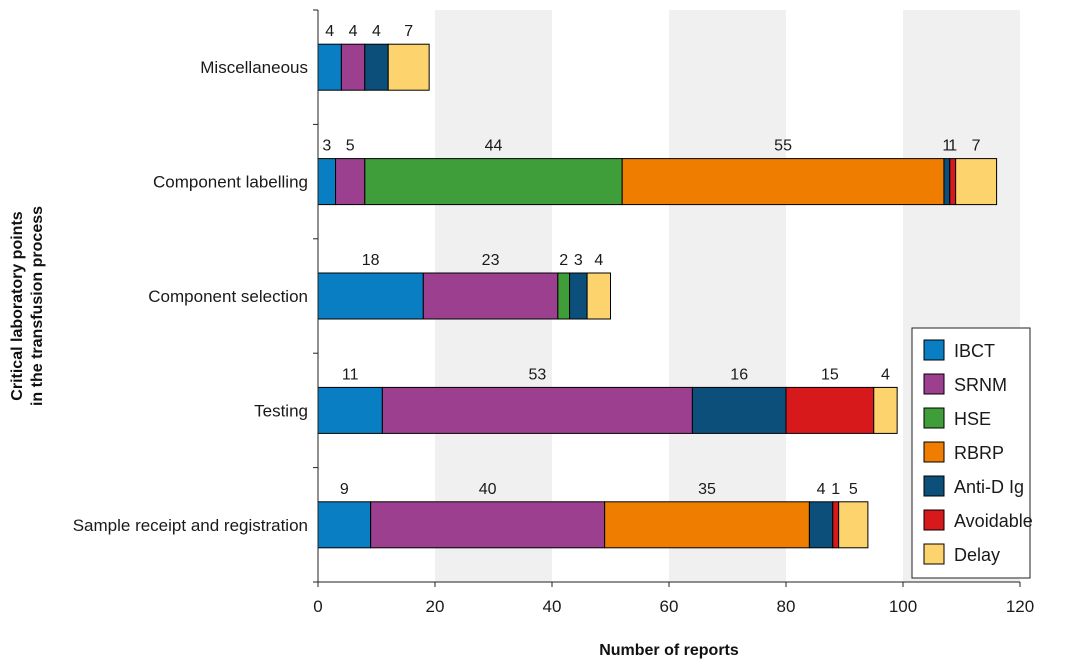 The image size is (1069, 664). What do you see at coordinates (976, 146) in the screenshot?
I see `data-label-component-labelling-delay: 7` at bounding box center [976, 146].